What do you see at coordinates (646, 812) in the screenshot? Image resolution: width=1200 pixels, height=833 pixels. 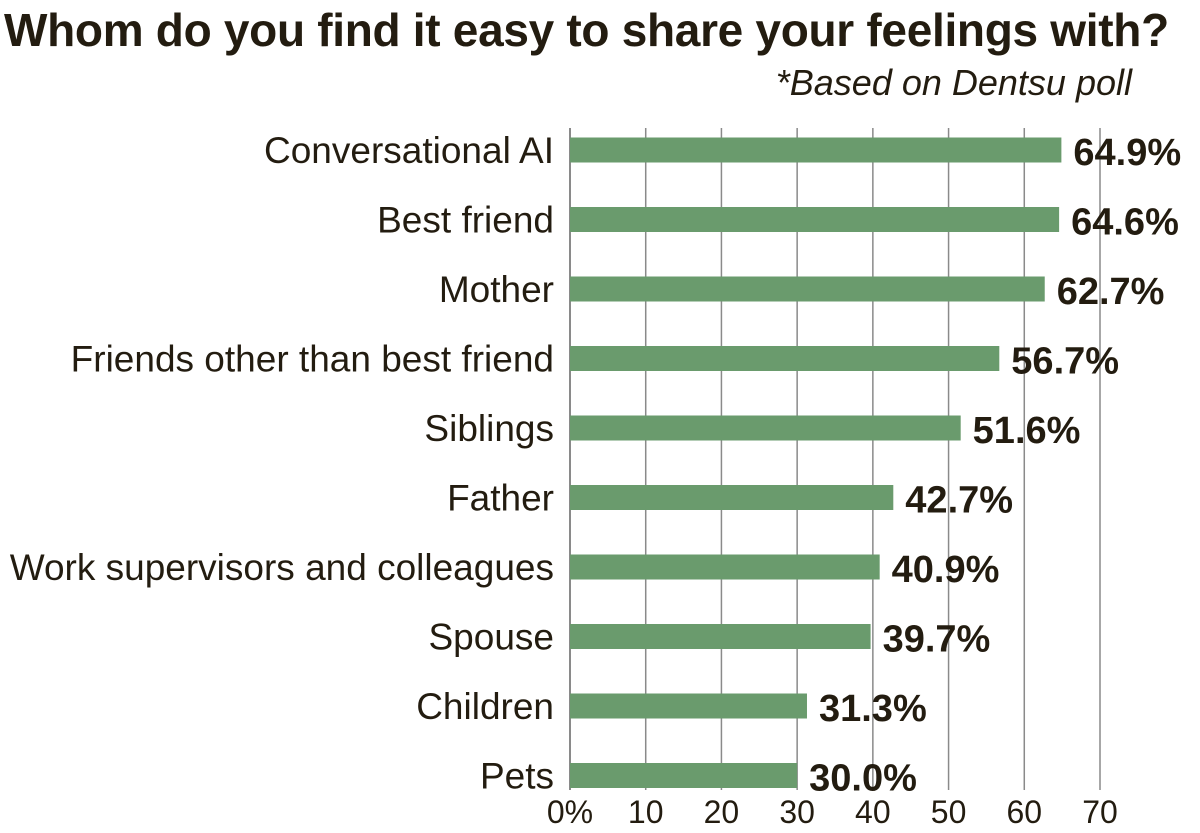 I see `x-tick-label: 10` at bounding box center [646, 812].